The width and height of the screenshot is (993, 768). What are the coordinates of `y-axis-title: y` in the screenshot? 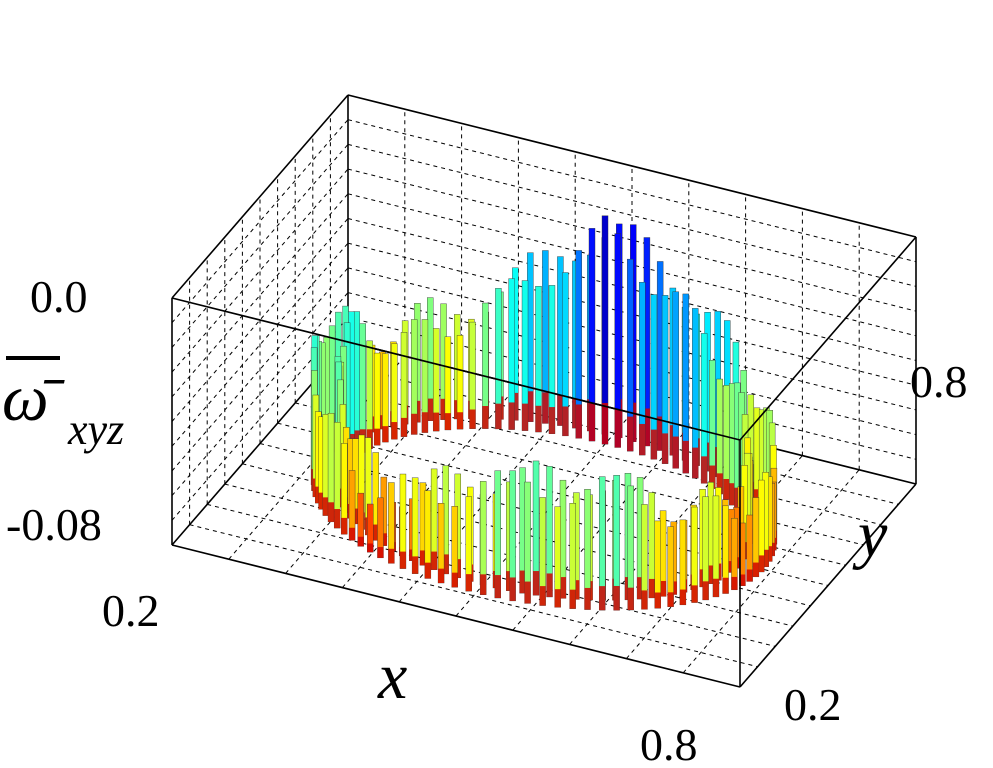 It's located at (870, 534).